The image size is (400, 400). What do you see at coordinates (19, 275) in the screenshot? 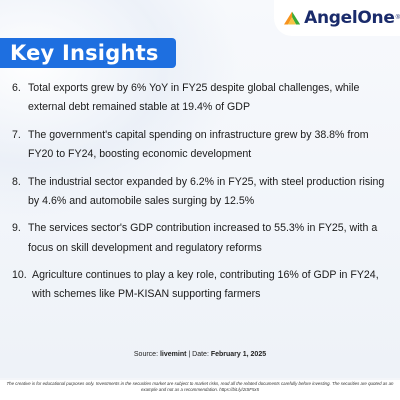
I see `item-number: 10.` at bounding box center [19, 275].